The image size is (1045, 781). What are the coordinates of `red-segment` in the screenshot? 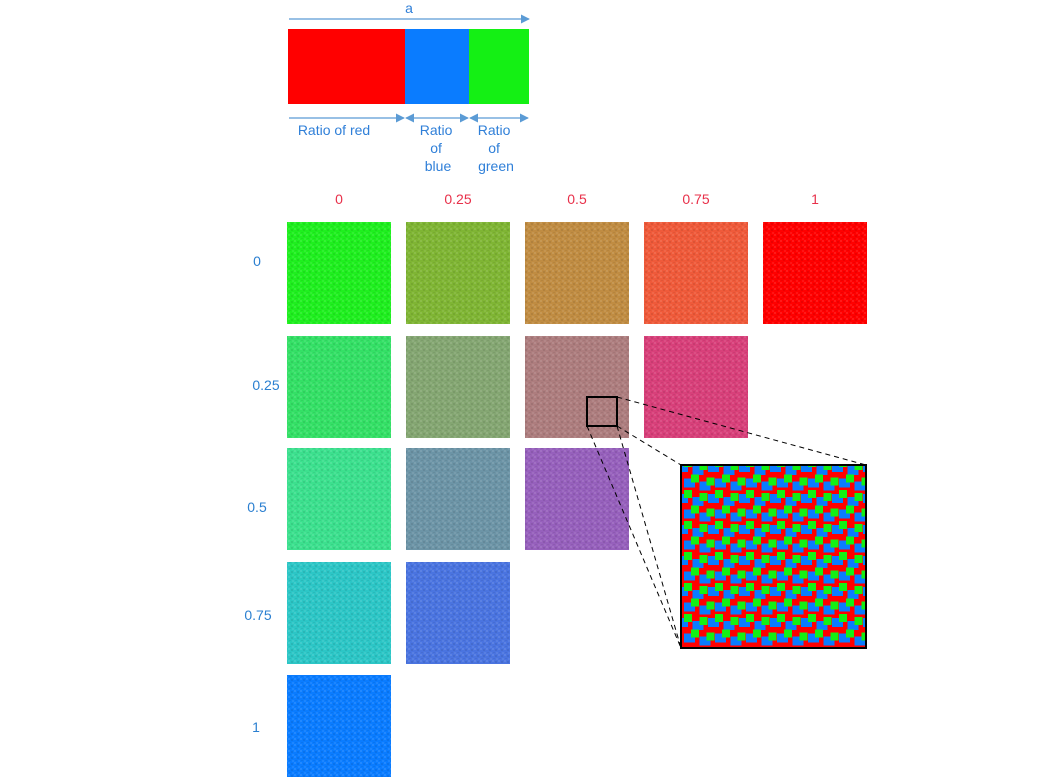 It's located at (346, 66).